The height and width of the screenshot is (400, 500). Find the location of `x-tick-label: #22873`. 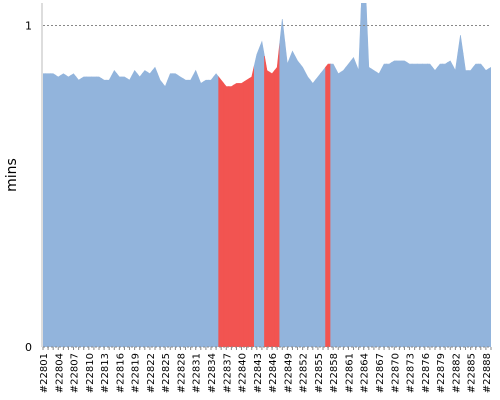

x-tick-label: #22873 is located at coordinates (411, 373).